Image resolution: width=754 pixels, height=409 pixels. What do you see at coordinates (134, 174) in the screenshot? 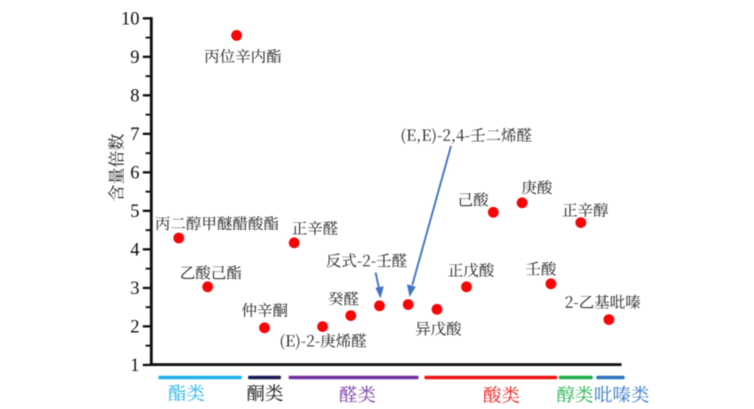
I see `svg-text: 6` at bounding box center [134, 174].